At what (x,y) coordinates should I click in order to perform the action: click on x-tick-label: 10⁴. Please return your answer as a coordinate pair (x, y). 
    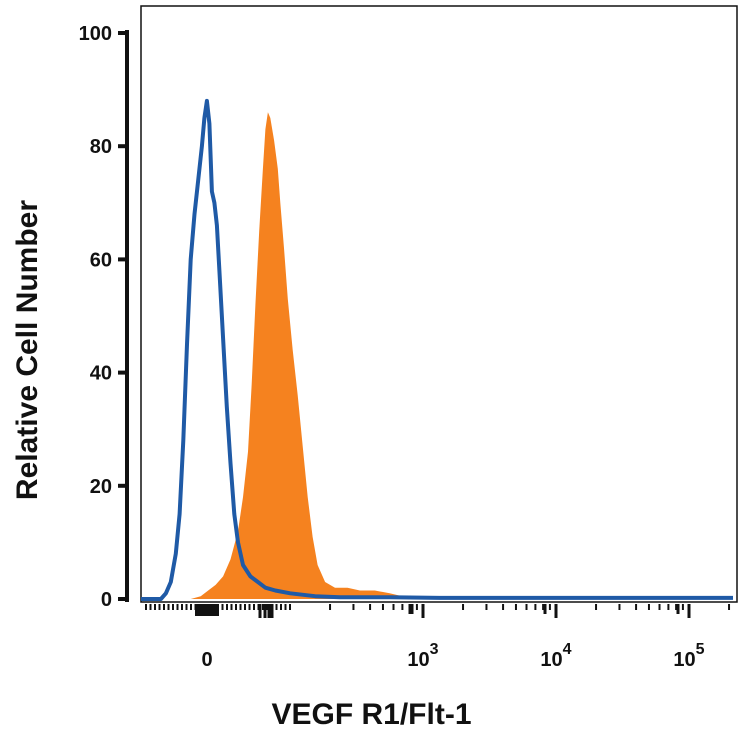
    Looking at the image, I should click on (555, 656).